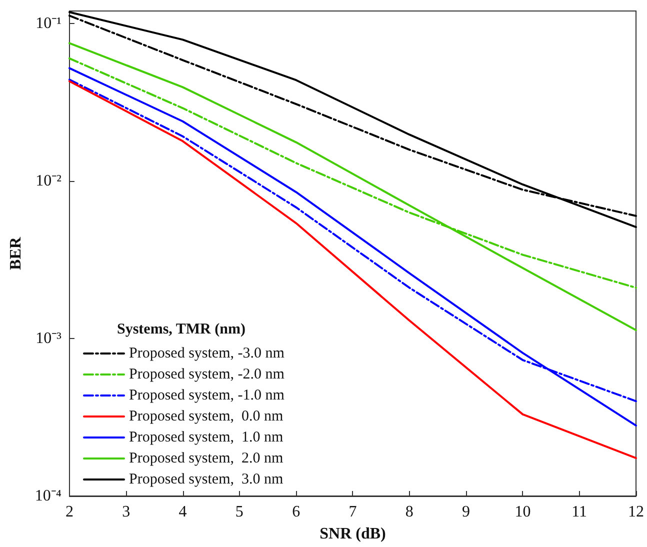 This screenshot has width=647, height=547. What do you see at coordinates (353, 534) in the screenshot?
I see `x-axis-title: SNR (dB)` at bounding box center [353, 534].